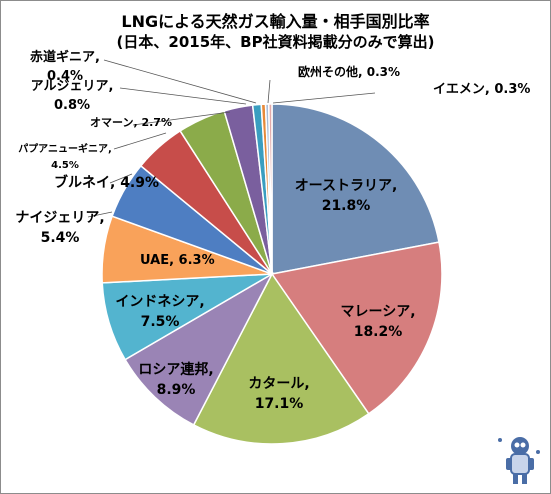 Image resolution: width=551 pixels, height=494 pixels. What do you see at coordinates (346, 196) in the screenshot?
I see `slice-label: オーストラリア, 21.8%` at bounding box center [346, 196].